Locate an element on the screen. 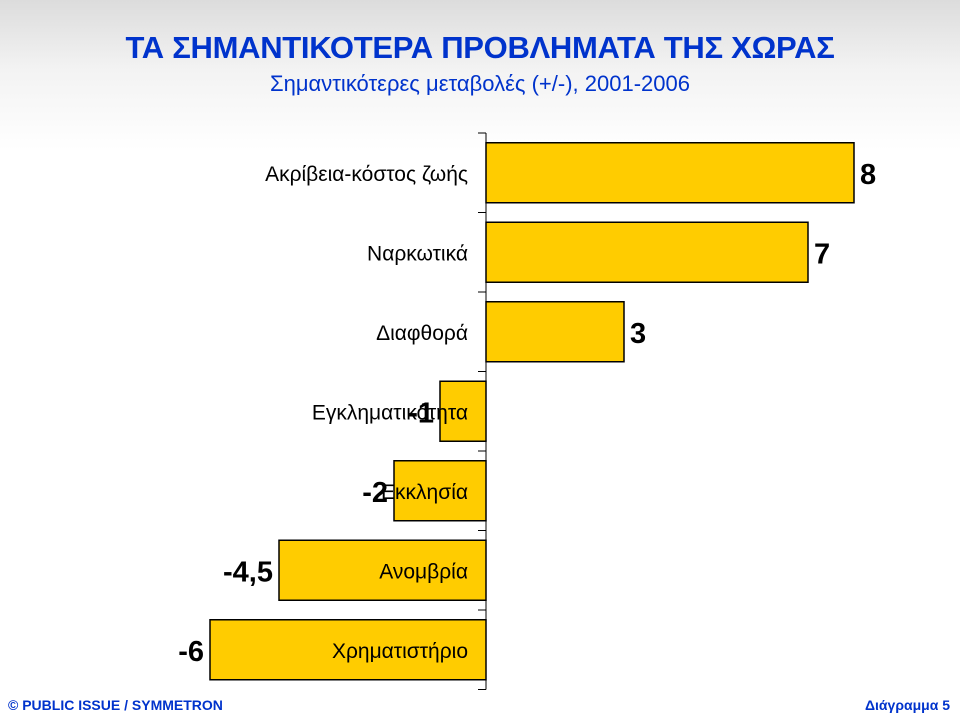 The image size is (960, 715). category-label: Διαφθορά is located at coordinates (422, 333).